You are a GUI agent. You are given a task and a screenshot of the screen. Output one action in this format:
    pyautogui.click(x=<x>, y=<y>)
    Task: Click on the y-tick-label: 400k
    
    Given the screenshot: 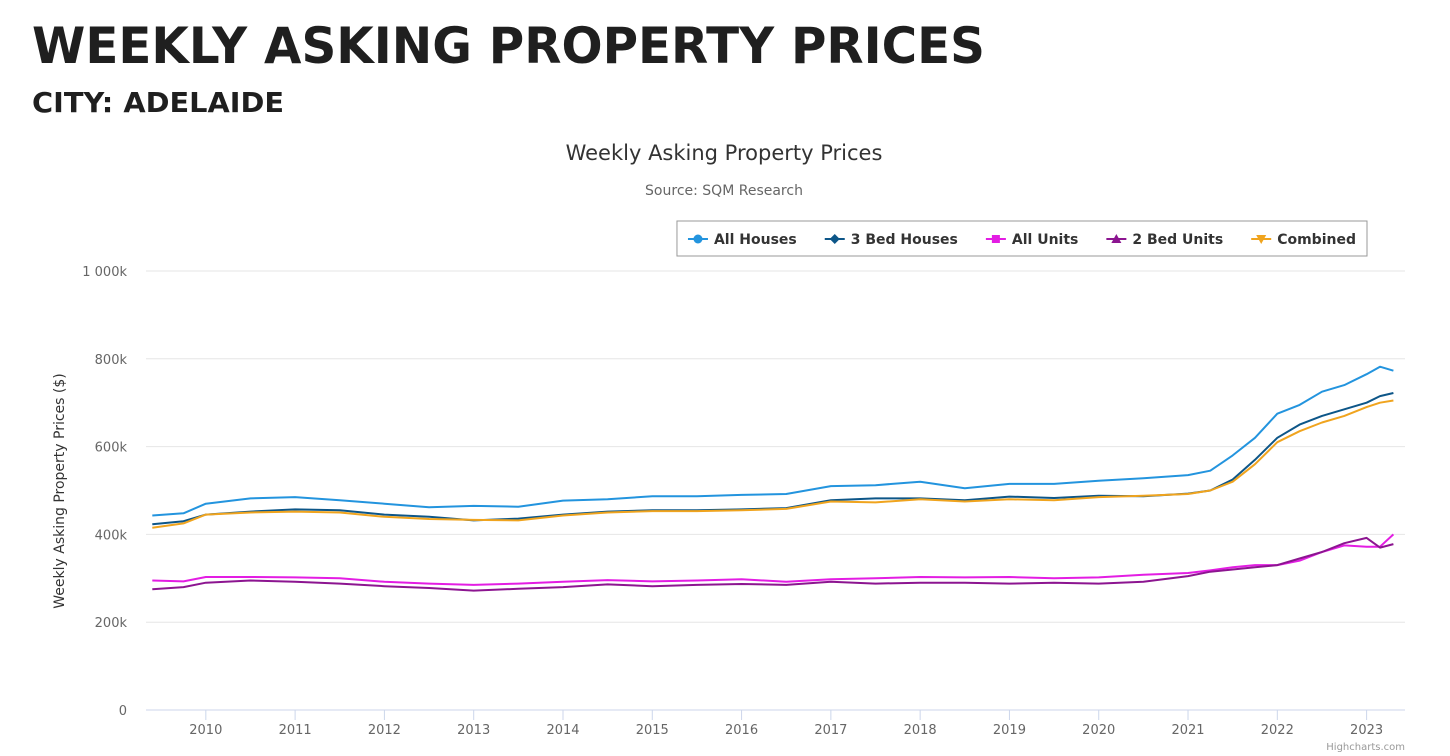 What is the action you would take?
    pyautogui.click(x=111, y=535)
    